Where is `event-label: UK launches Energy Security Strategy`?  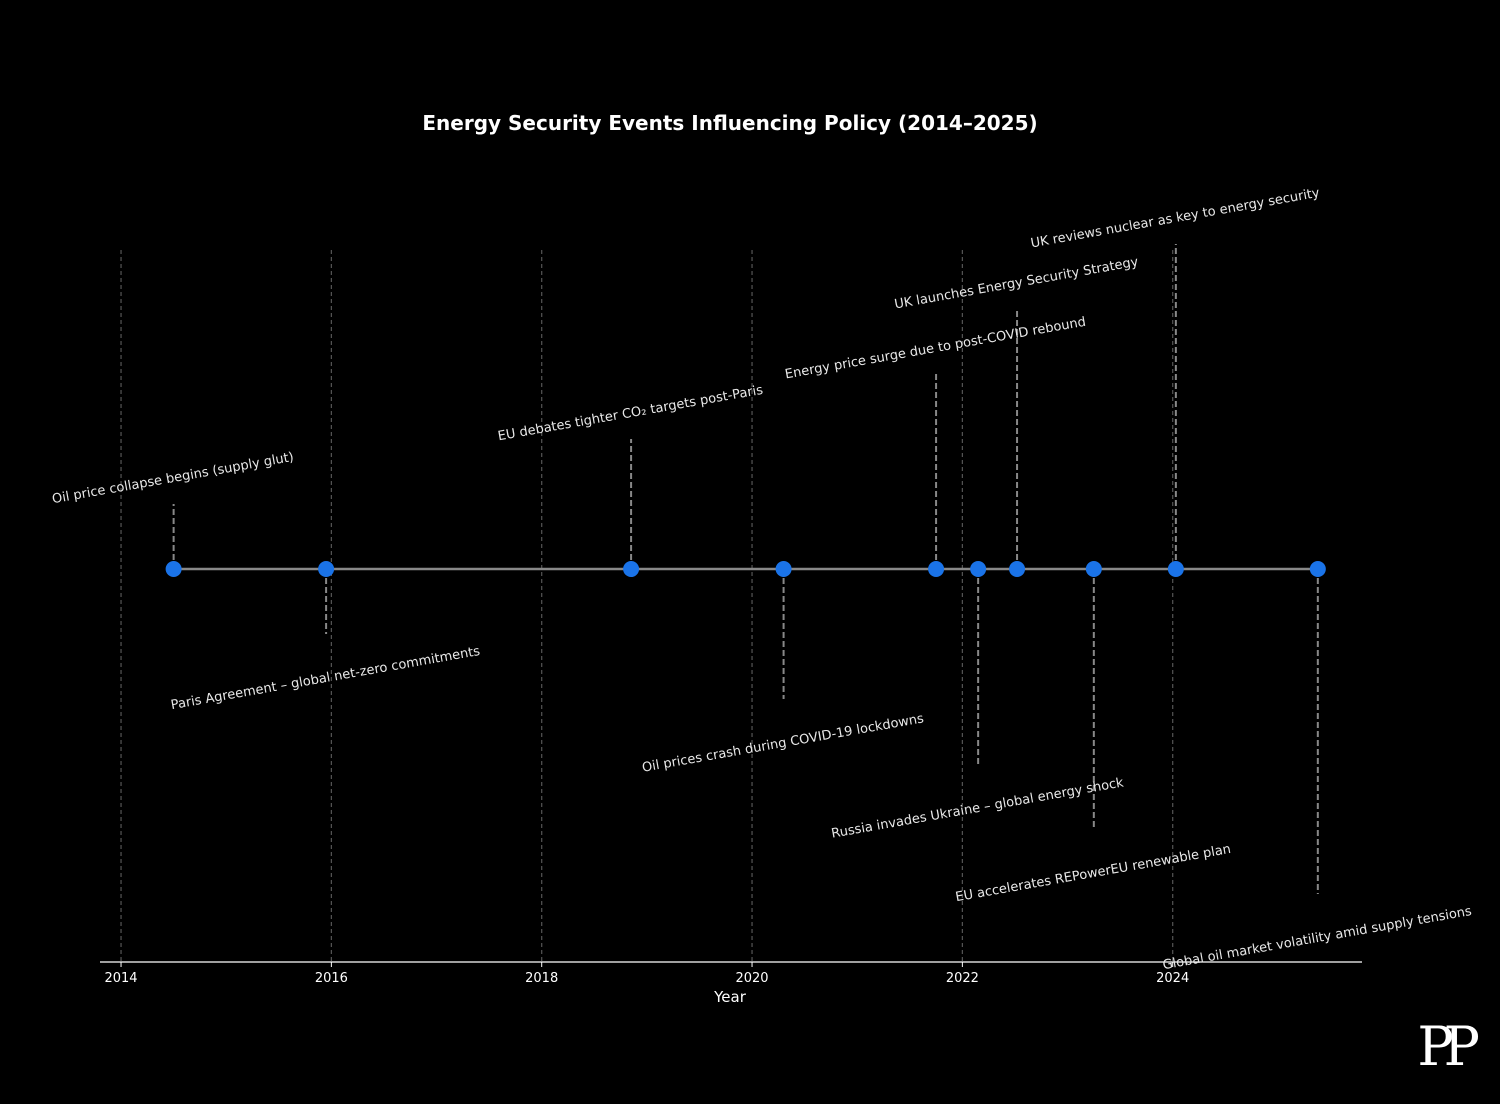 event-label: UK launches Energy Security Strategy is located at coordinates (1016, 284).